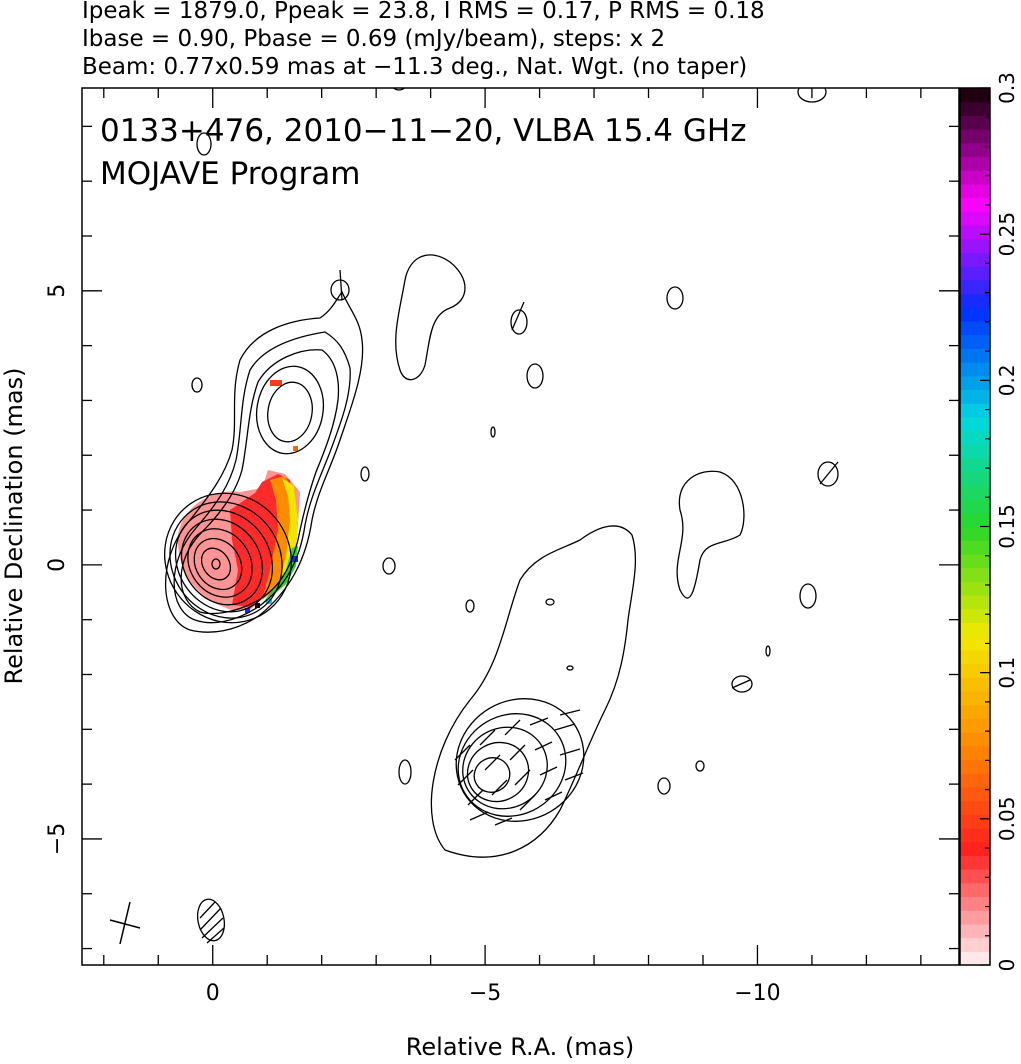  What do you see at coordinates (57, 565) in the screenshot?
I see `y-tick-label: 0` at bounding box center [57, 565].